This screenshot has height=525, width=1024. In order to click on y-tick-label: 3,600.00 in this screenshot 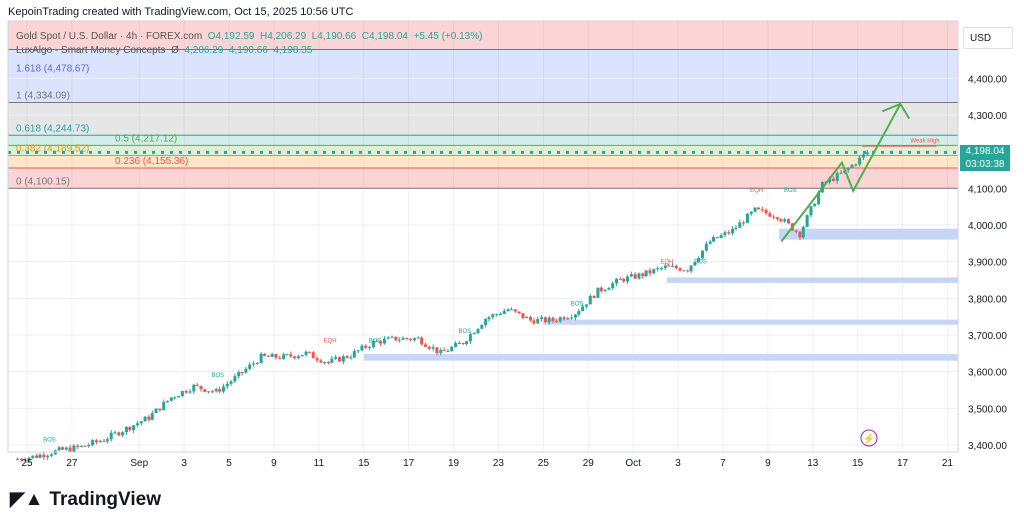, I will do `click(987, 373)`.